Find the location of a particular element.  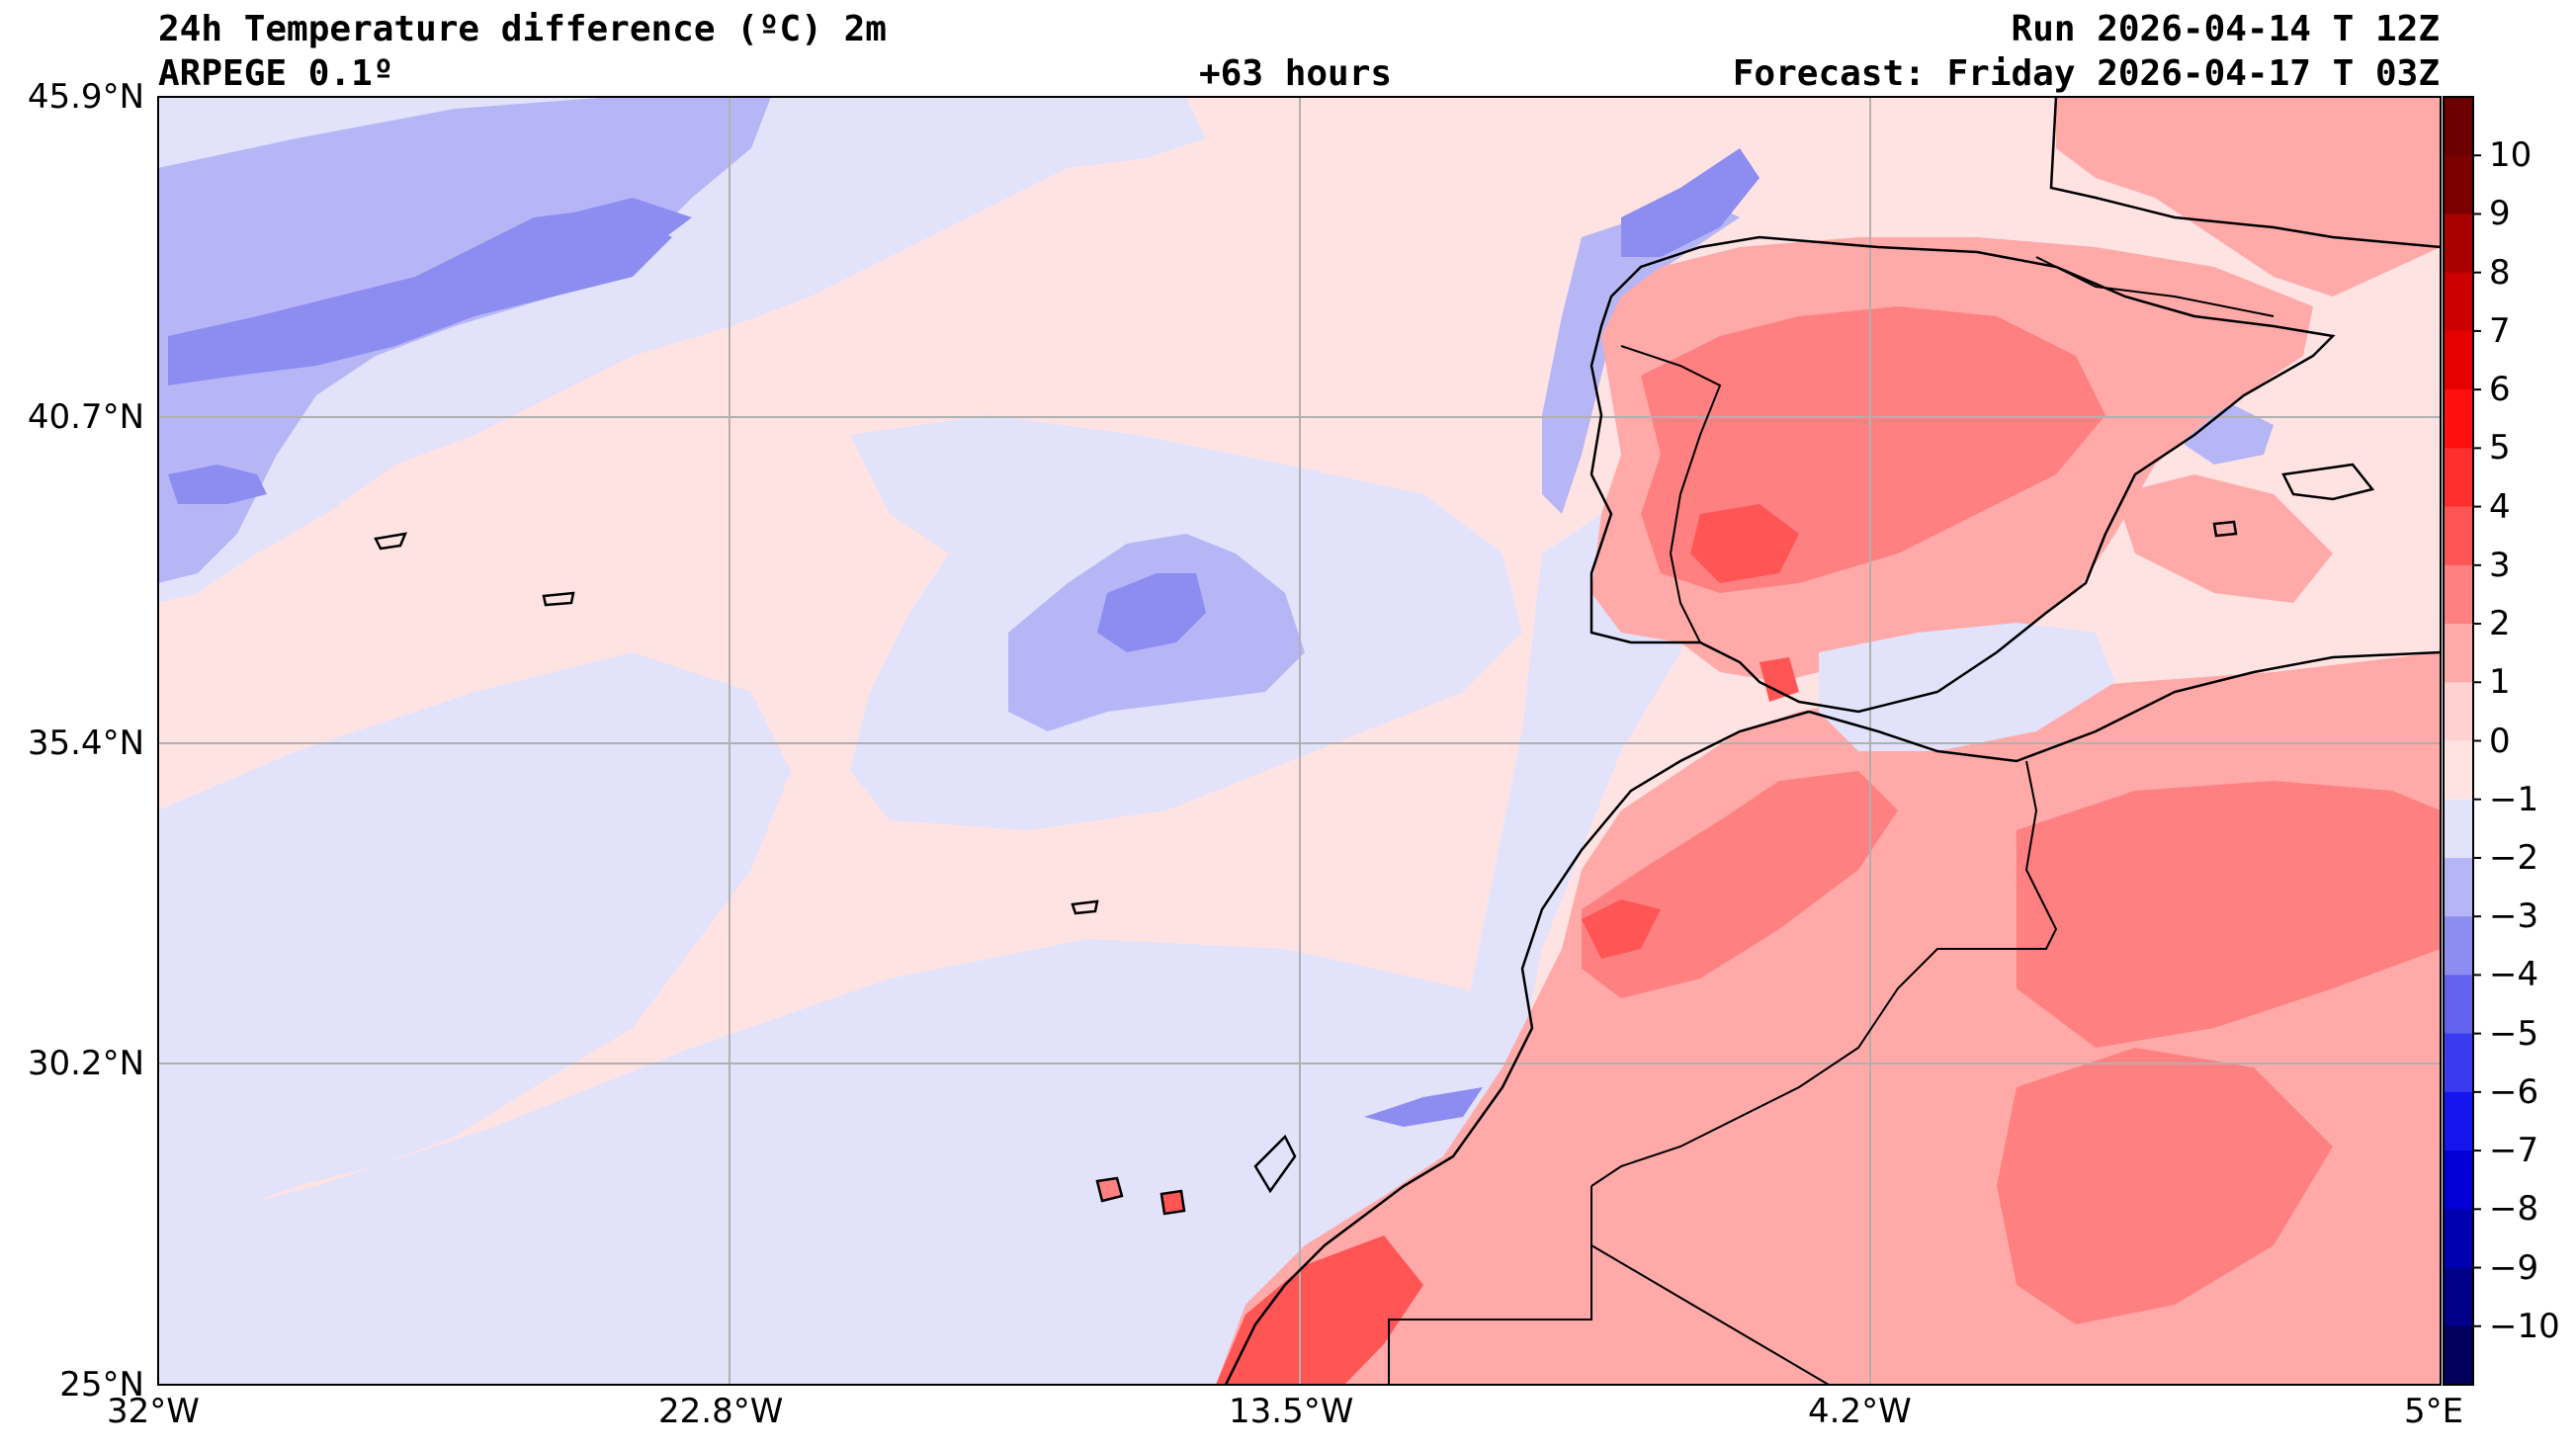

field-negative-nw-streak is located at coordinates (593, 232).